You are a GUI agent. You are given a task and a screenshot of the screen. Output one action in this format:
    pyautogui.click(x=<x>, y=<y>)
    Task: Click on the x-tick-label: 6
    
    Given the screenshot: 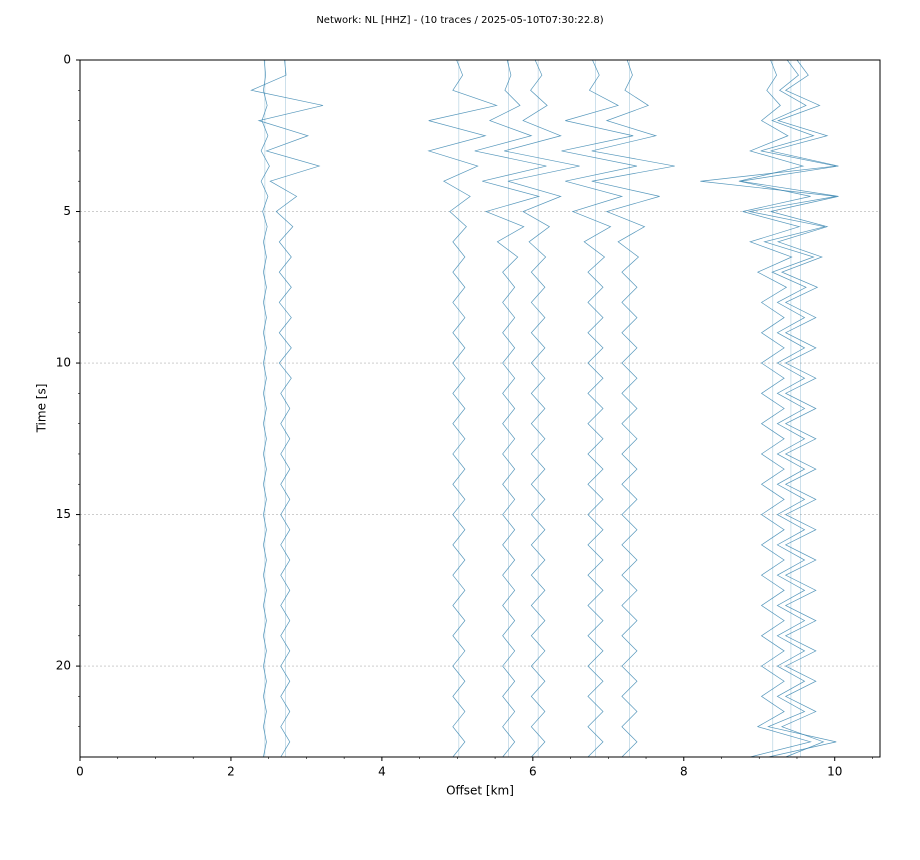 What is the action you would take?
    pyautogui.click(x=533, y=772)
    